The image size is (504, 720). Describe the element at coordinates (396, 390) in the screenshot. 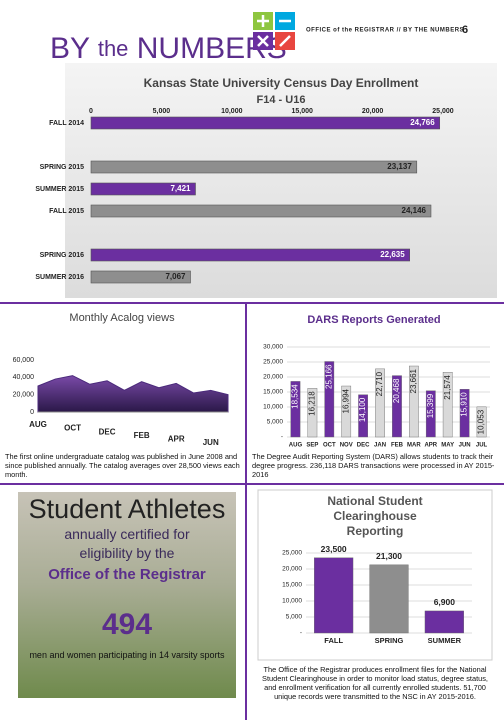

I see `value-label: 20,468` at that location.